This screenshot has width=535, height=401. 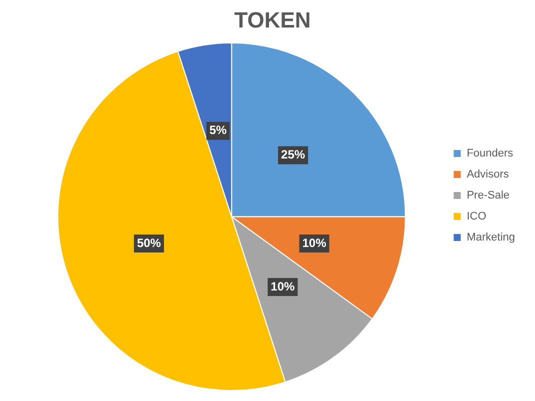 I want to click on chart-title: TOKEN, so click(x=272, y=19).